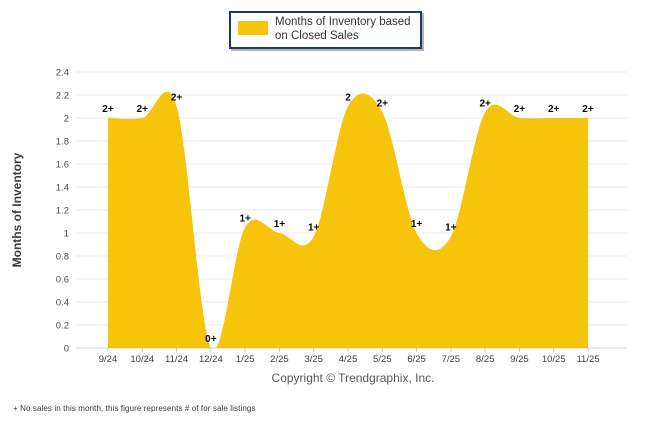 The height and width of the screenshot is (434, 646). What do you see at coordinates (348, 359) in the screenshot?
I see `x-tick-label: 4/25` at bounding box center [348, 359].